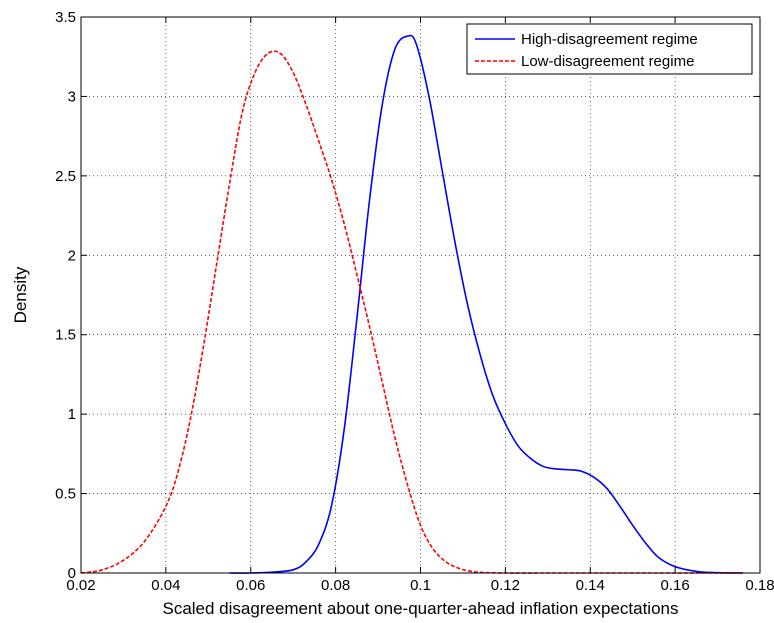 The width and height of the screenshot is (774, 623). What do you see at coordinates (609, 39) in the screenshot?
I see `legend-label-high: High-disagreement regime` at bounding box center [609, 39].